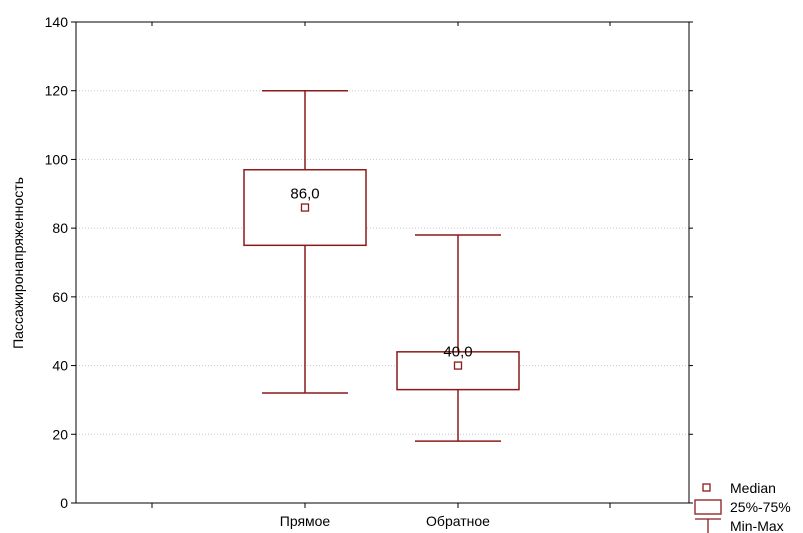 The width and height of the screenshot is (803, 533). Describe the element at coordinates (57, 91) in the screenshot. I see `y-tick-label-120: 120` at that location.